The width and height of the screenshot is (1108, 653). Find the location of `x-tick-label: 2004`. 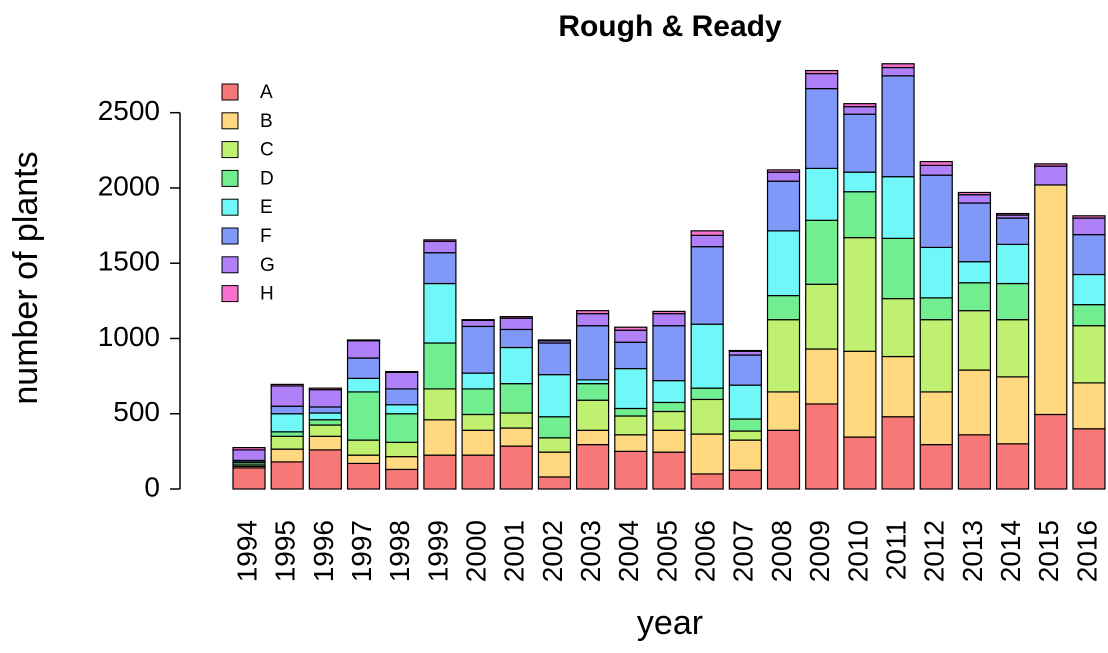

x-tick-label: 2004 is located at coordinates (628, 551).